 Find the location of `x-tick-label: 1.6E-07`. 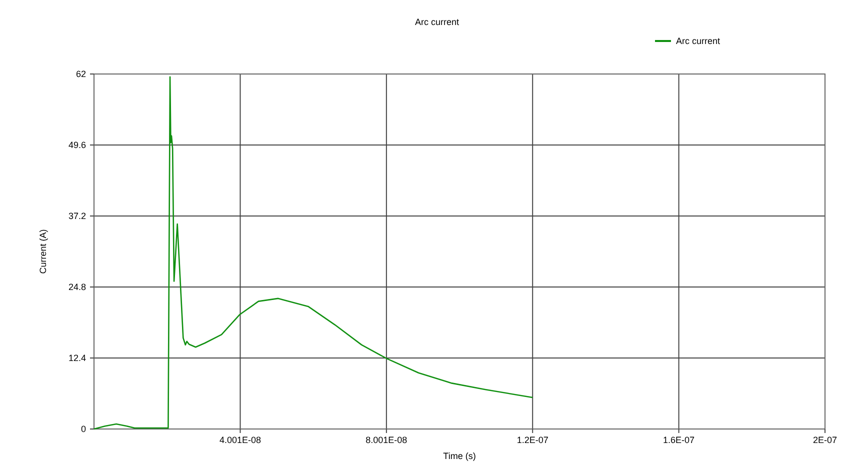

x-tick-label: 1.6E-07 is located at coordinates (679, 440).